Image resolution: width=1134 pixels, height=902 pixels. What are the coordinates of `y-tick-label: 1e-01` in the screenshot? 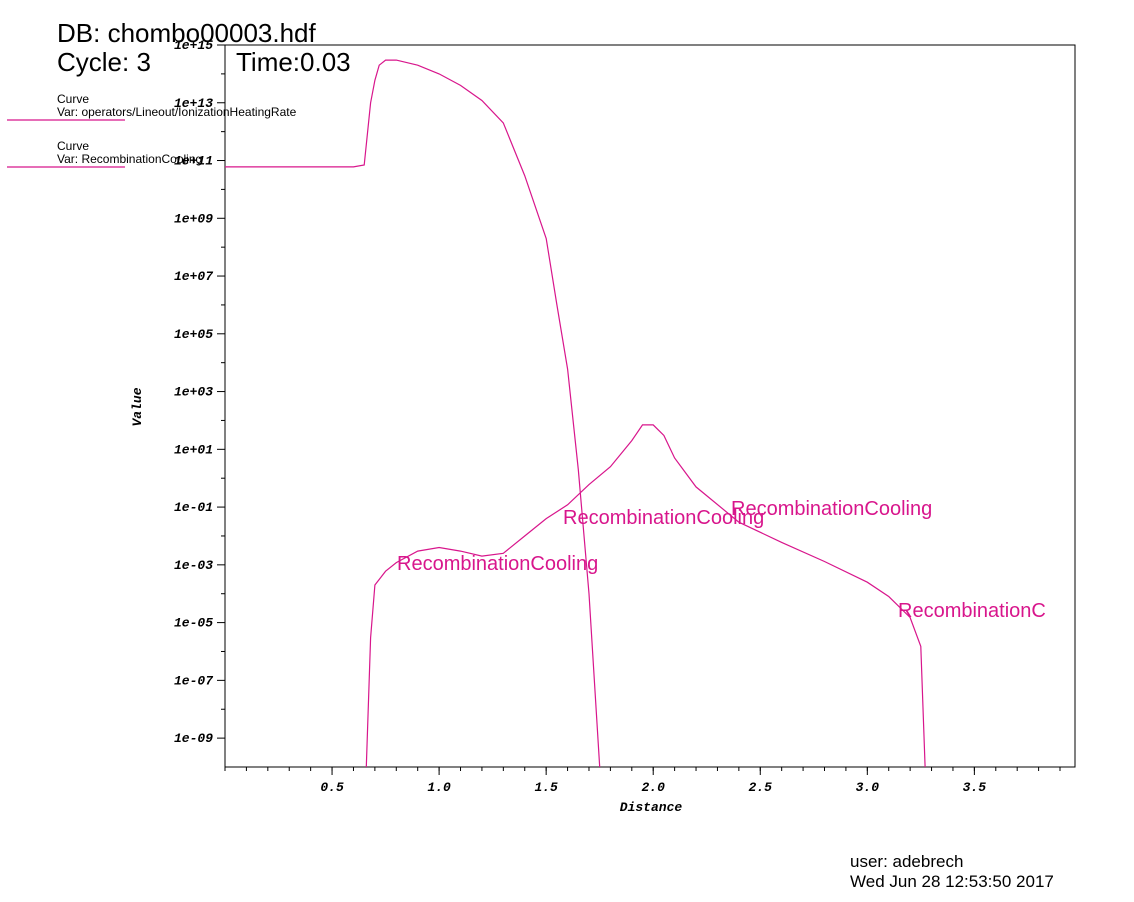 It's located at (193, 507).